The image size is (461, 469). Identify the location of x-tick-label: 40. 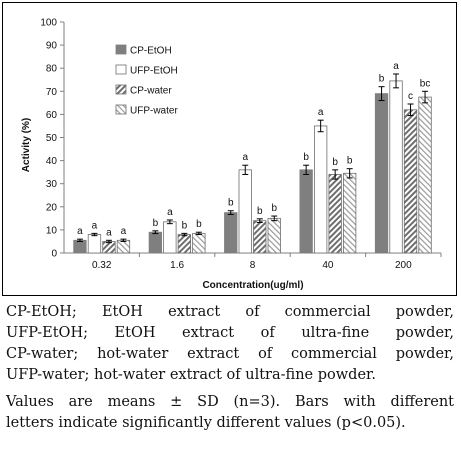
(328, 265).